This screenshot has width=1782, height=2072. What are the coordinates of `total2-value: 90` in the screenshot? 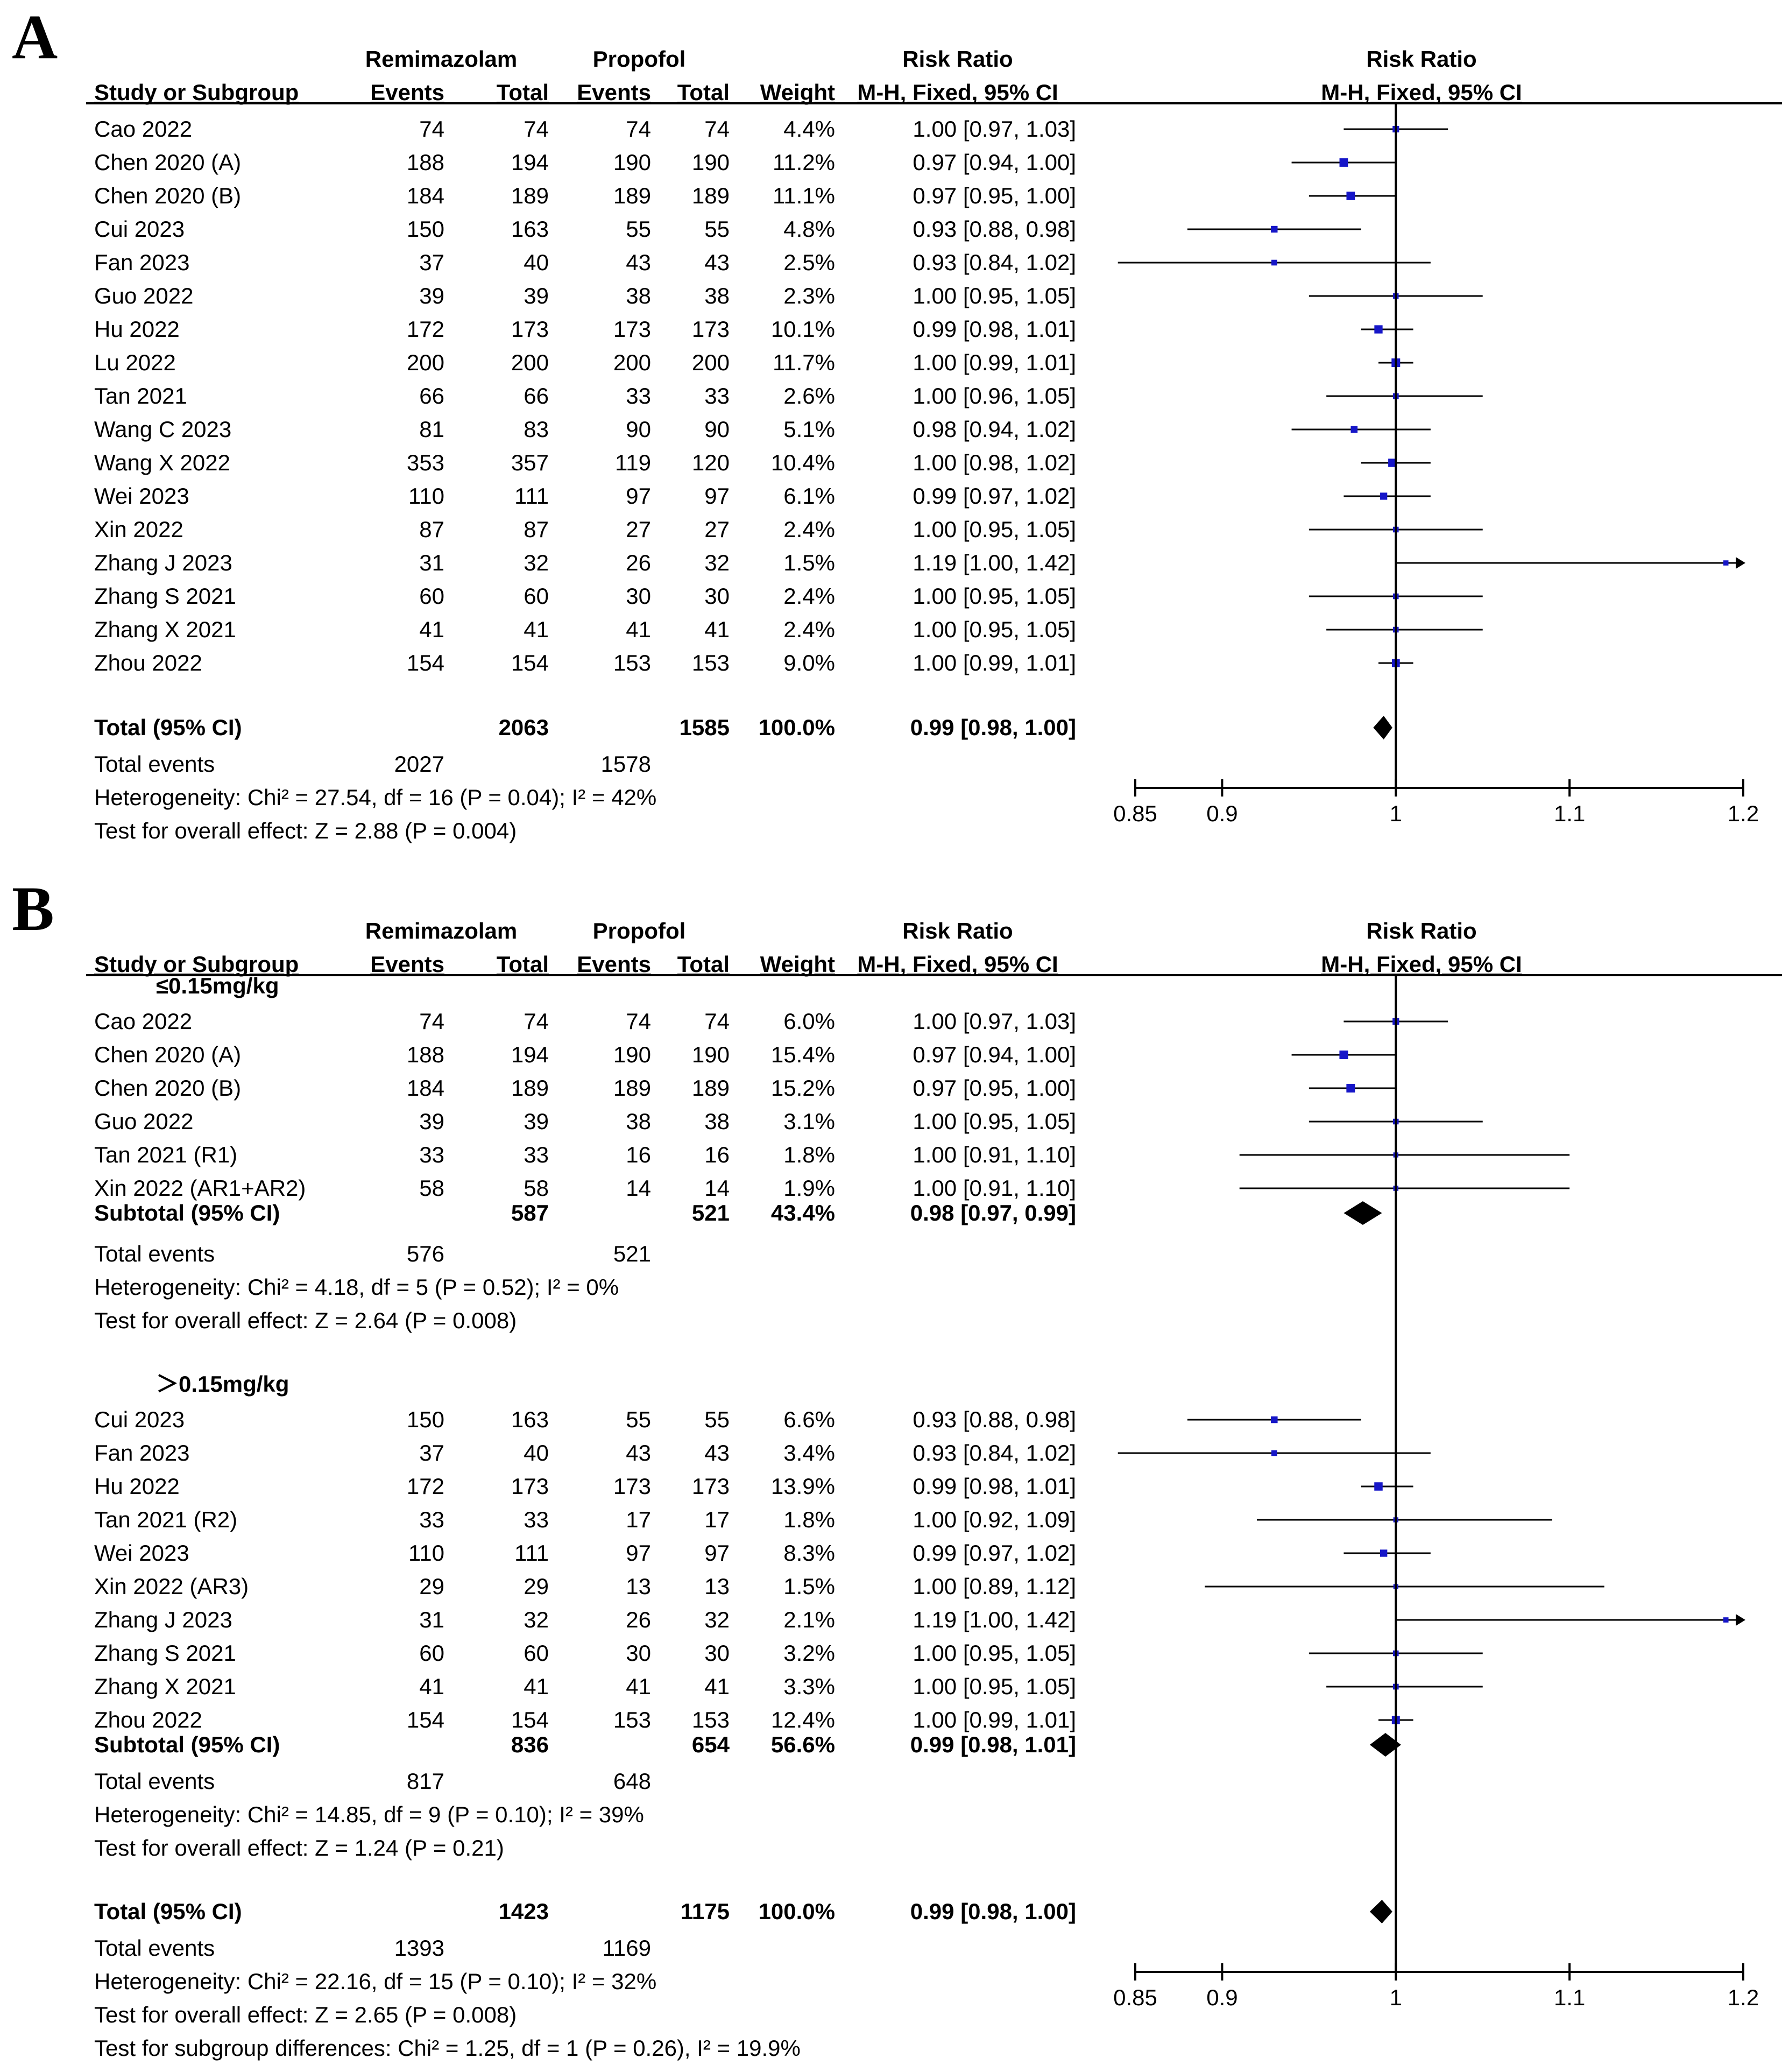 It's located at (717, 429).